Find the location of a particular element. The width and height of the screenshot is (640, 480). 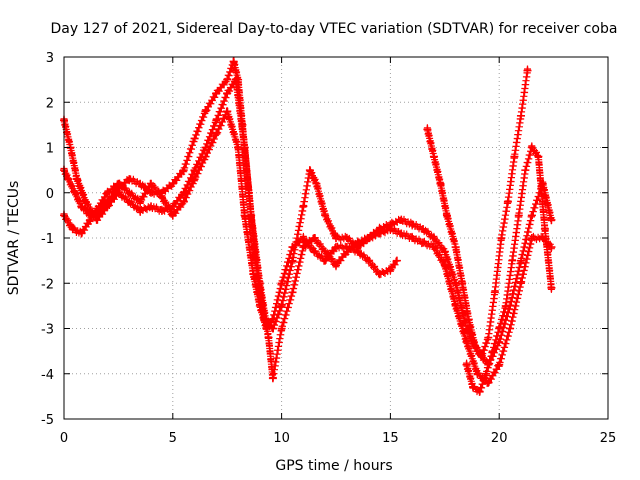

x-tick-label: 5 is located at coordinates (173, 438).